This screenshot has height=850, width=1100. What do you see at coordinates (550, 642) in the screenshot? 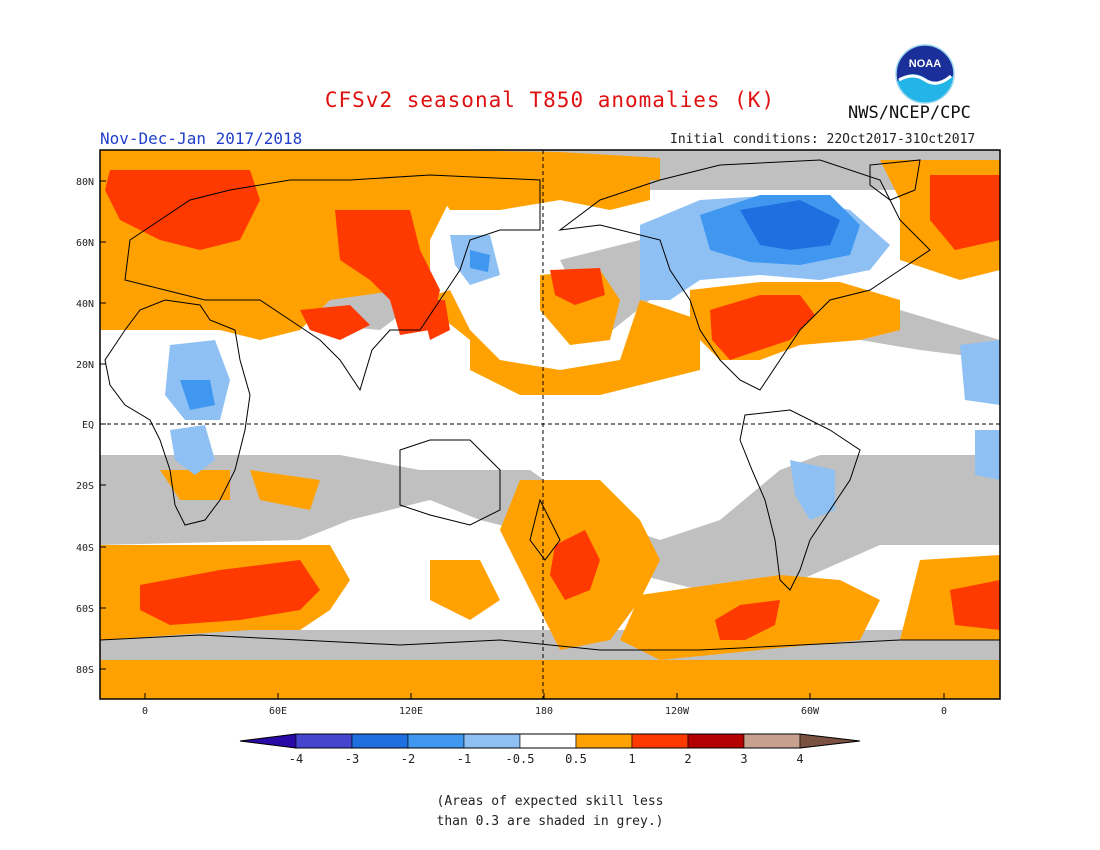
I see `antarctica-coastline` at bounding box center [550, 642].